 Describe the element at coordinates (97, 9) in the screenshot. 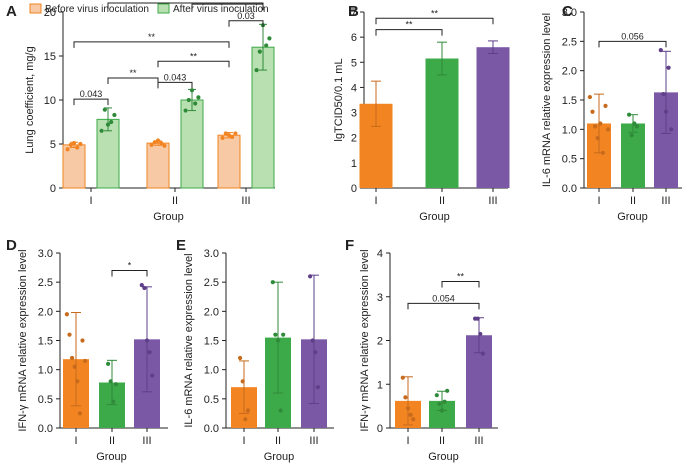

I see `legend-label-before: Before virus inoculation` at that location.